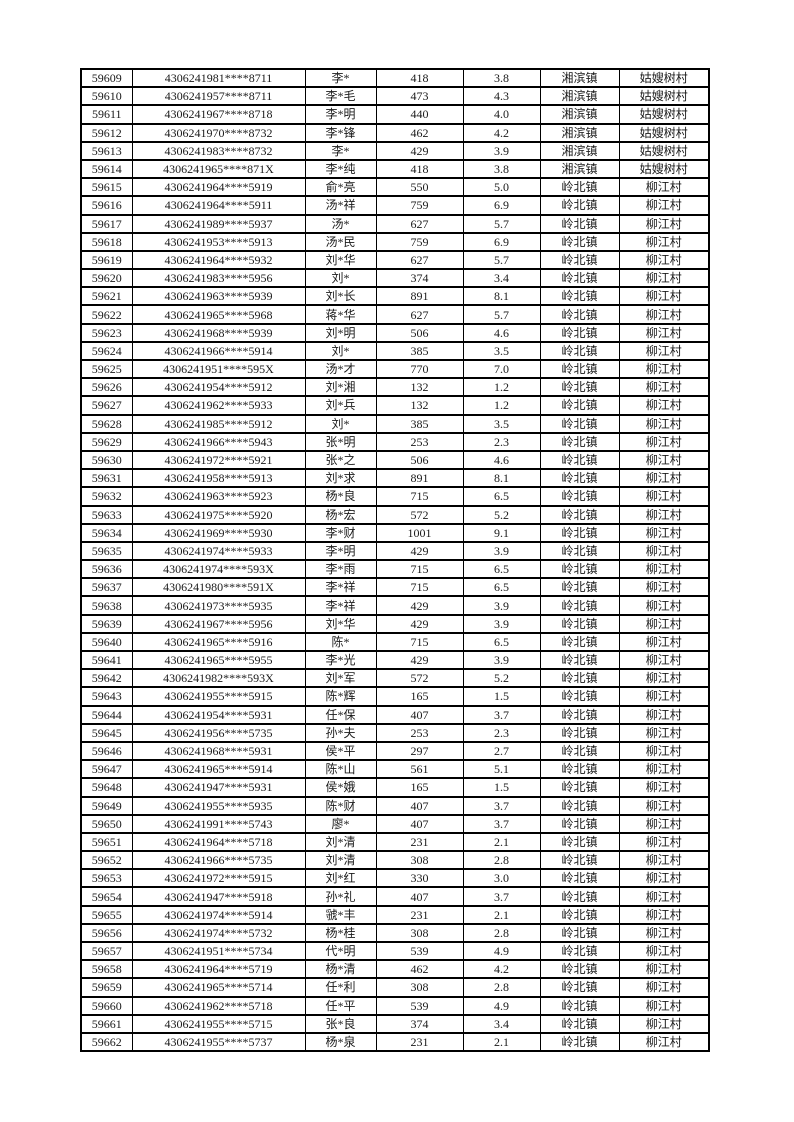 The image size is (794, 1122). What do you see at coordinates (501, 351) in the screenshot?
I see `cell-rate: 3.5` at bounding box center [501, 351].